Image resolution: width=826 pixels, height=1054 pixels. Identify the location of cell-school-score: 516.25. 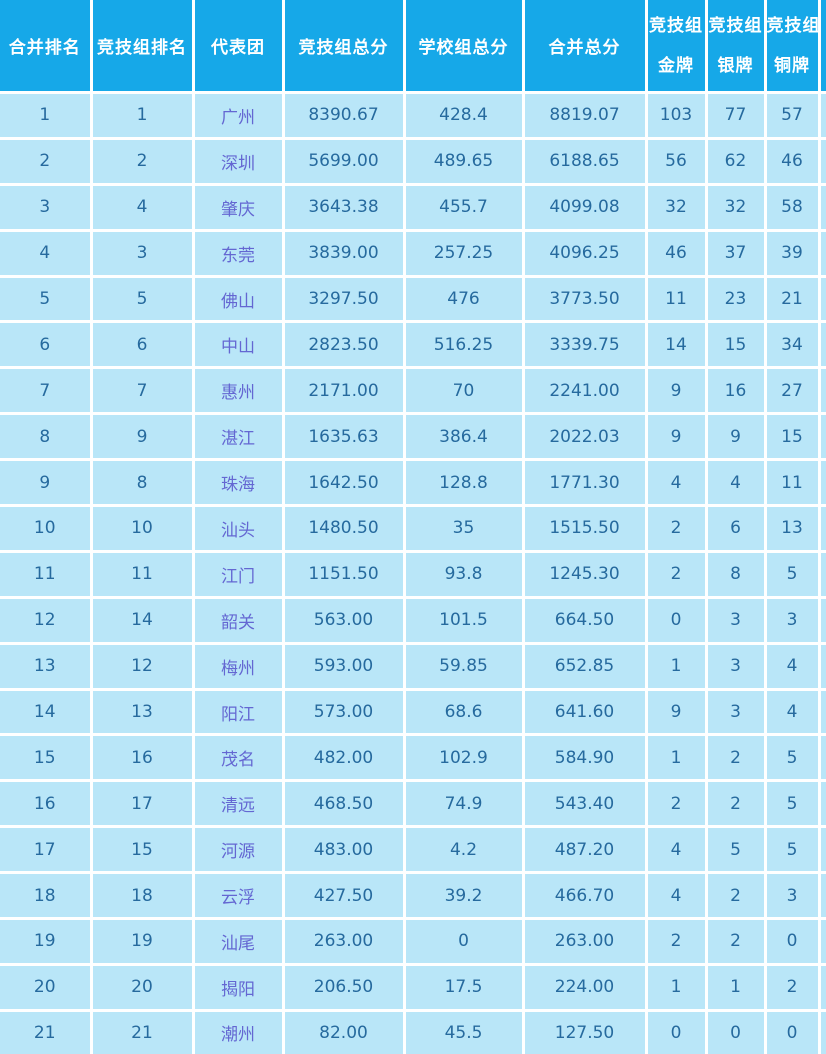
(464, 345).